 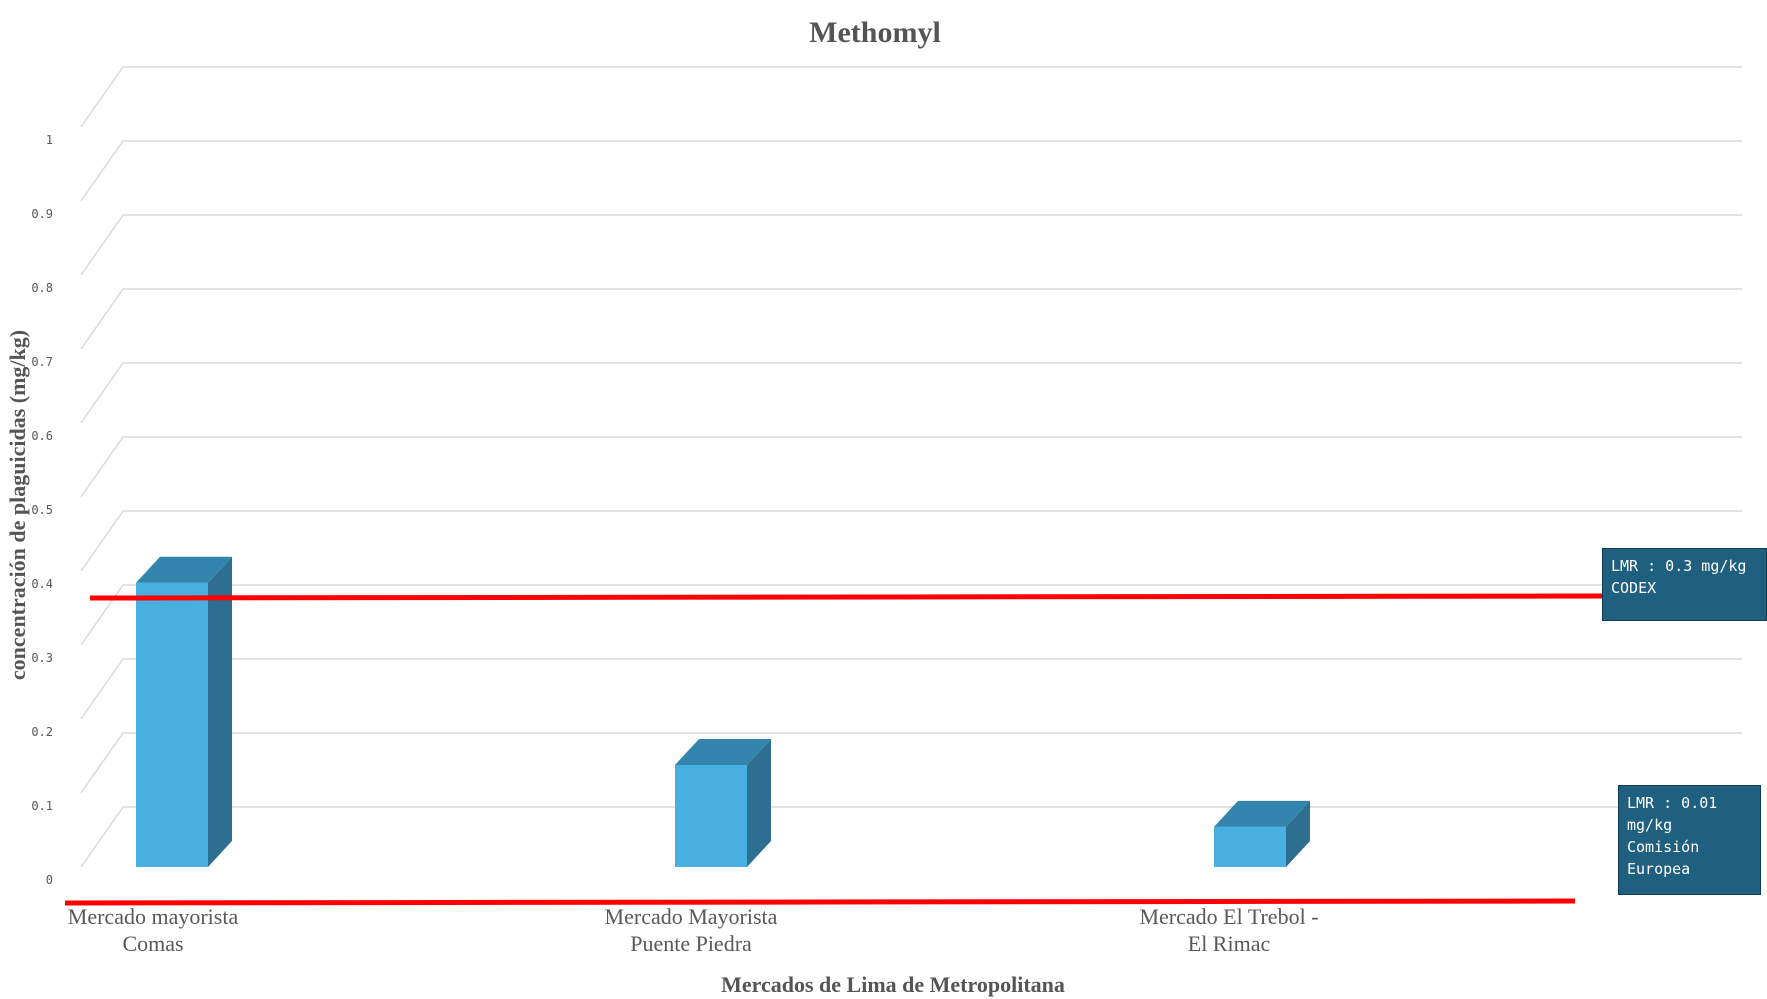 What do you see at coordinates (153, 930) in the screenshot?
I see `x-category-label: Mercado mayorista Comas` at bounding box center [153, 930].